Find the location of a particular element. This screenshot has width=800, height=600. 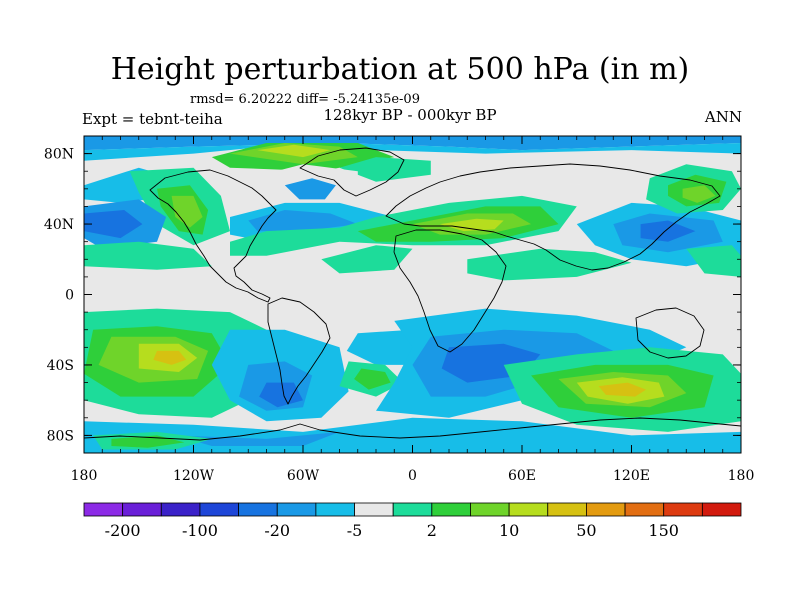

colorbar-label: 150 is located at coordinates (663, 530).